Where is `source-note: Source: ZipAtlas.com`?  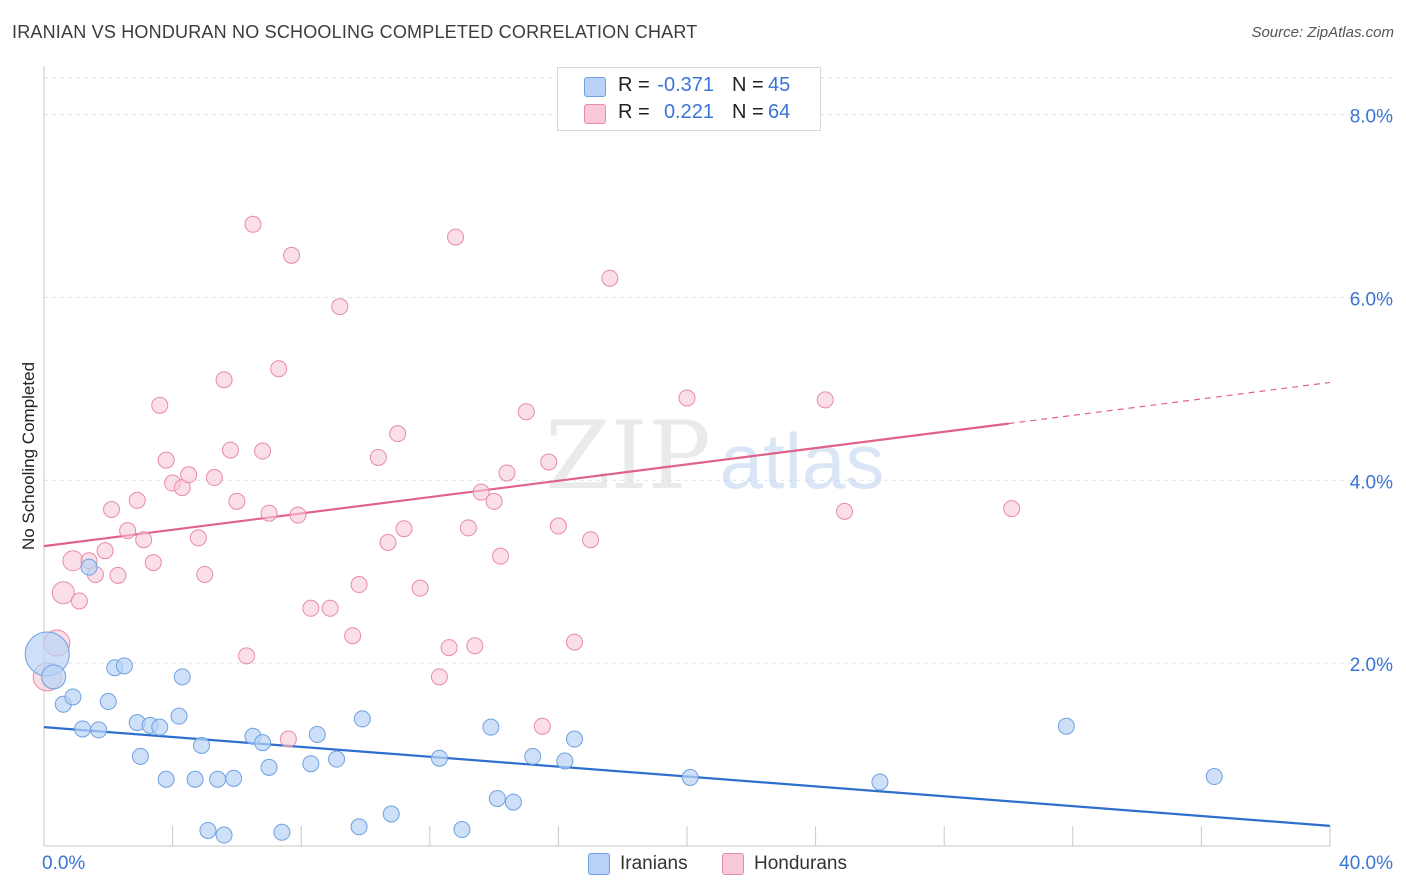 source-note: Source: ZipAtlas.com is located at coordinates (1322, 32).